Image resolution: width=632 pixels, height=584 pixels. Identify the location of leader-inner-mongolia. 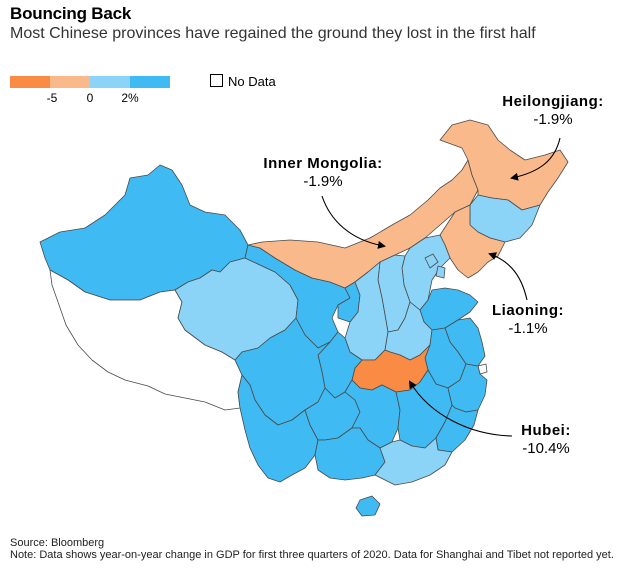
(353, 222).